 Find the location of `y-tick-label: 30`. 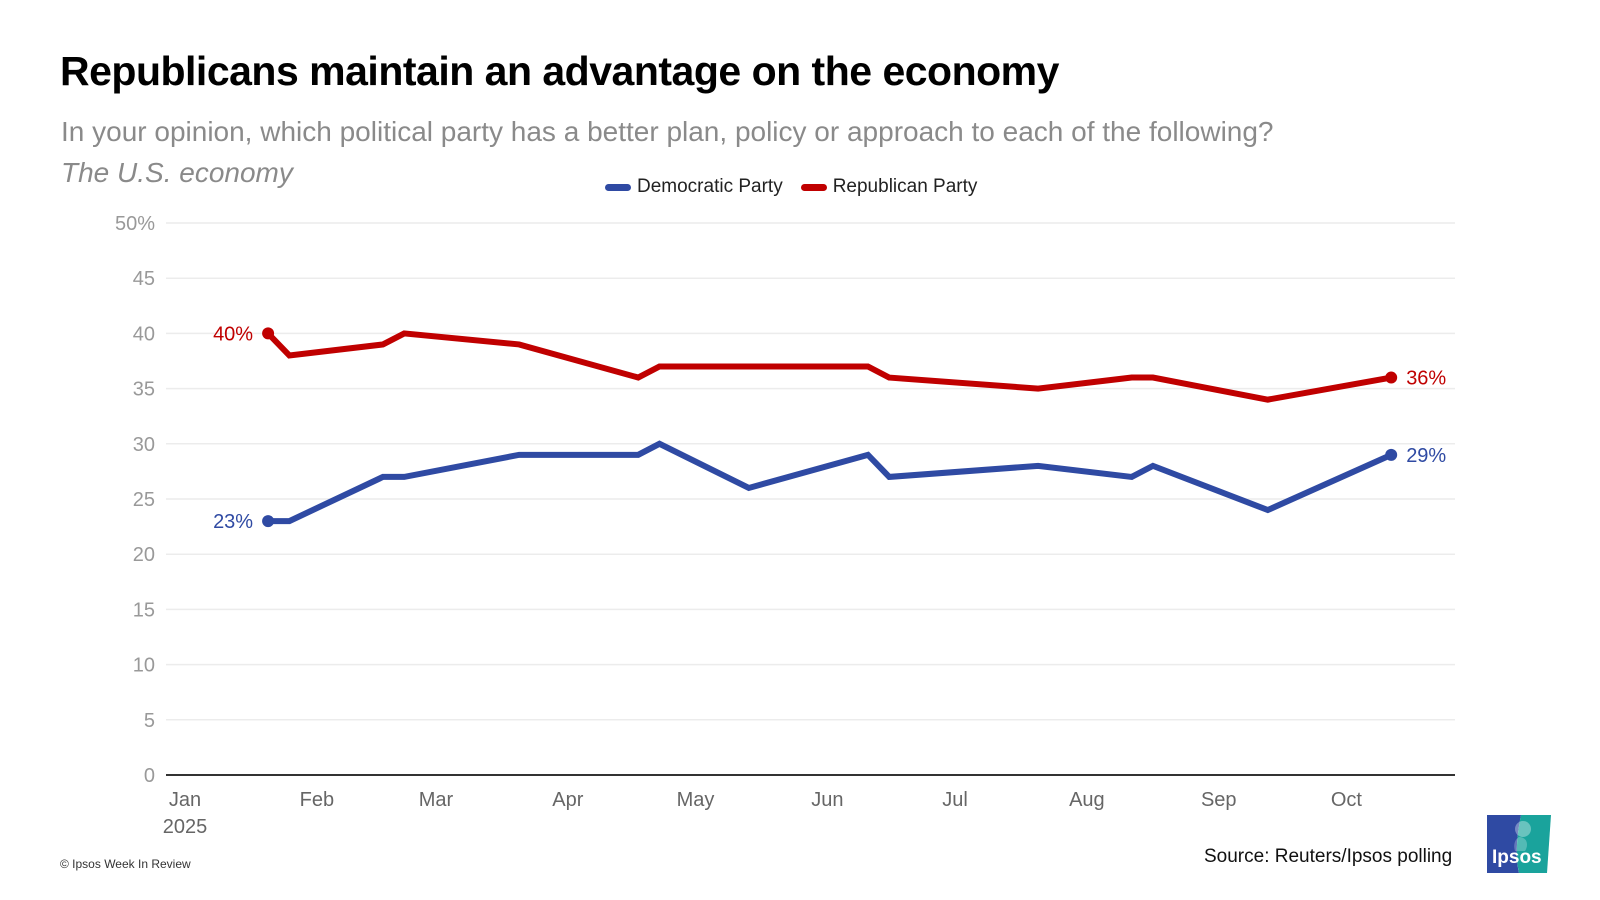

y-tick-label: 30 is located at coordinates (144, 445).